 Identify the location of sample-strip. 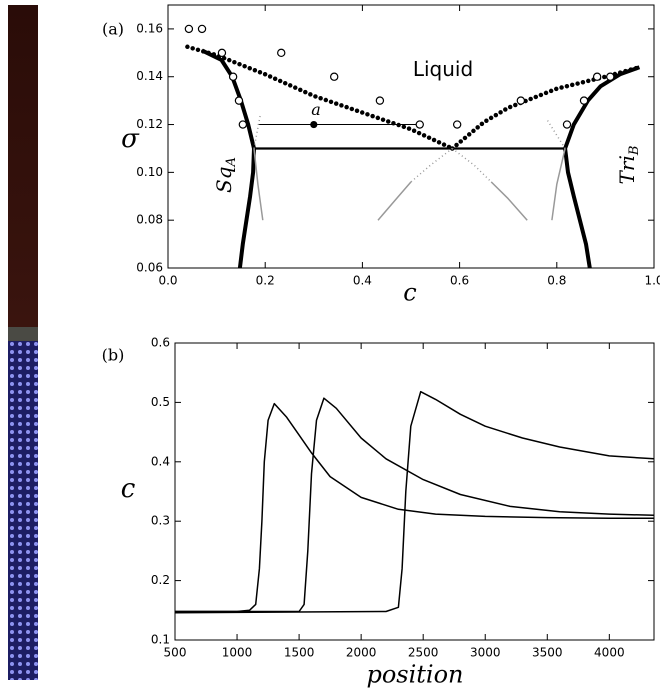
(23, 342).